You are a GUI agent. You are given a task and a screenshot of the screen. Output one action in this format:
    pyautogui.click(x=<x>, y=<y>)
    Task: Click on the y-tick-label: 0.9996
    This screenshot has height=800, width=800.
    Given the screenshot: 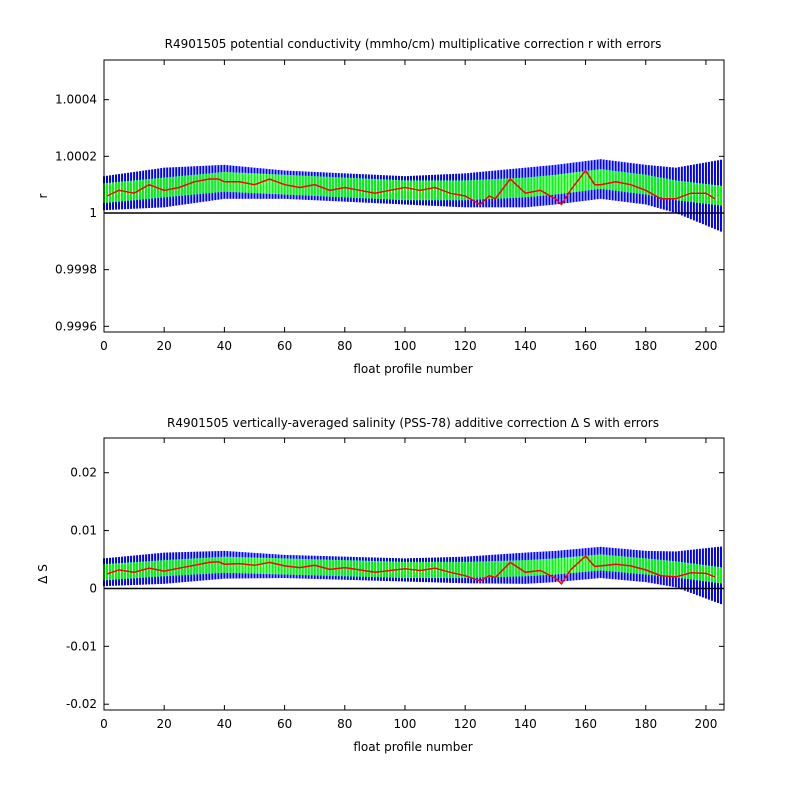 What is the action you would take?
    pyautogui.click(x=76, y=326)
    